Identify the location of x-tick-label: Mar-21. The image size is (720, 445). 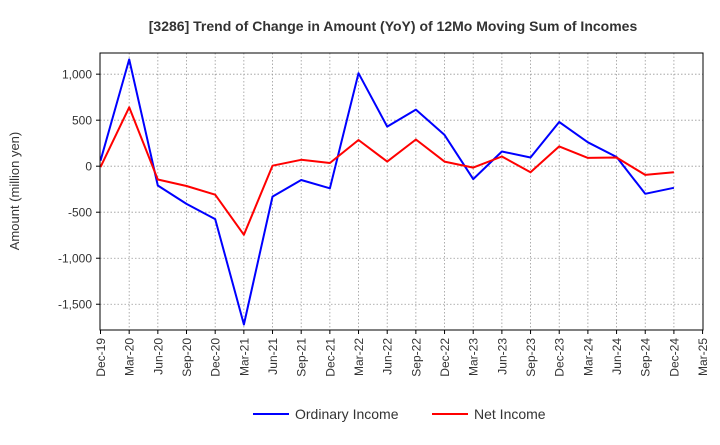
(244, 357).